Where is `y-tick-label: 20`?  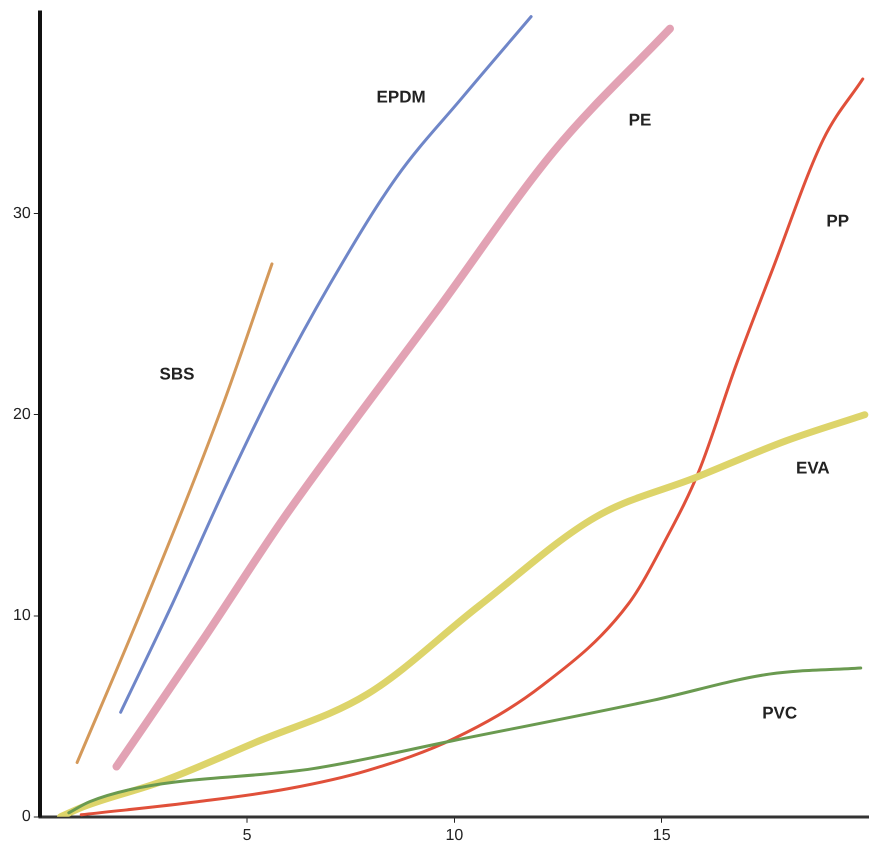
y-tick-label: 20 is located at coordinates (22, 415).